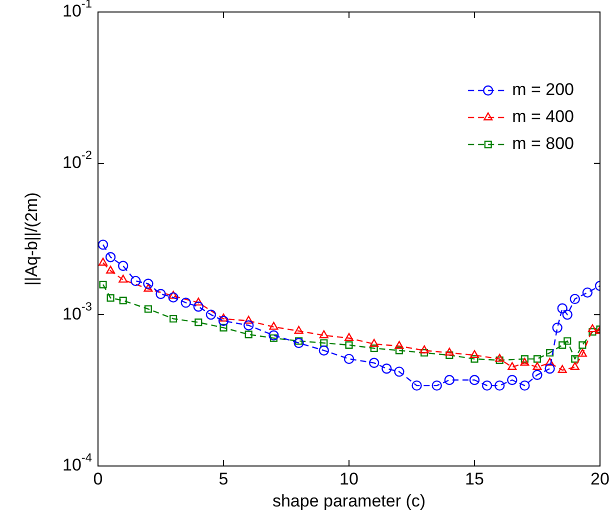 Image resolution: width=611 pixels, height=514 pixels. What do you see at coordinates (31, 239) in the screenshot?
I see `y-axis-title: ||Aq-b||/(2m)` at bounding box center [31, 239].